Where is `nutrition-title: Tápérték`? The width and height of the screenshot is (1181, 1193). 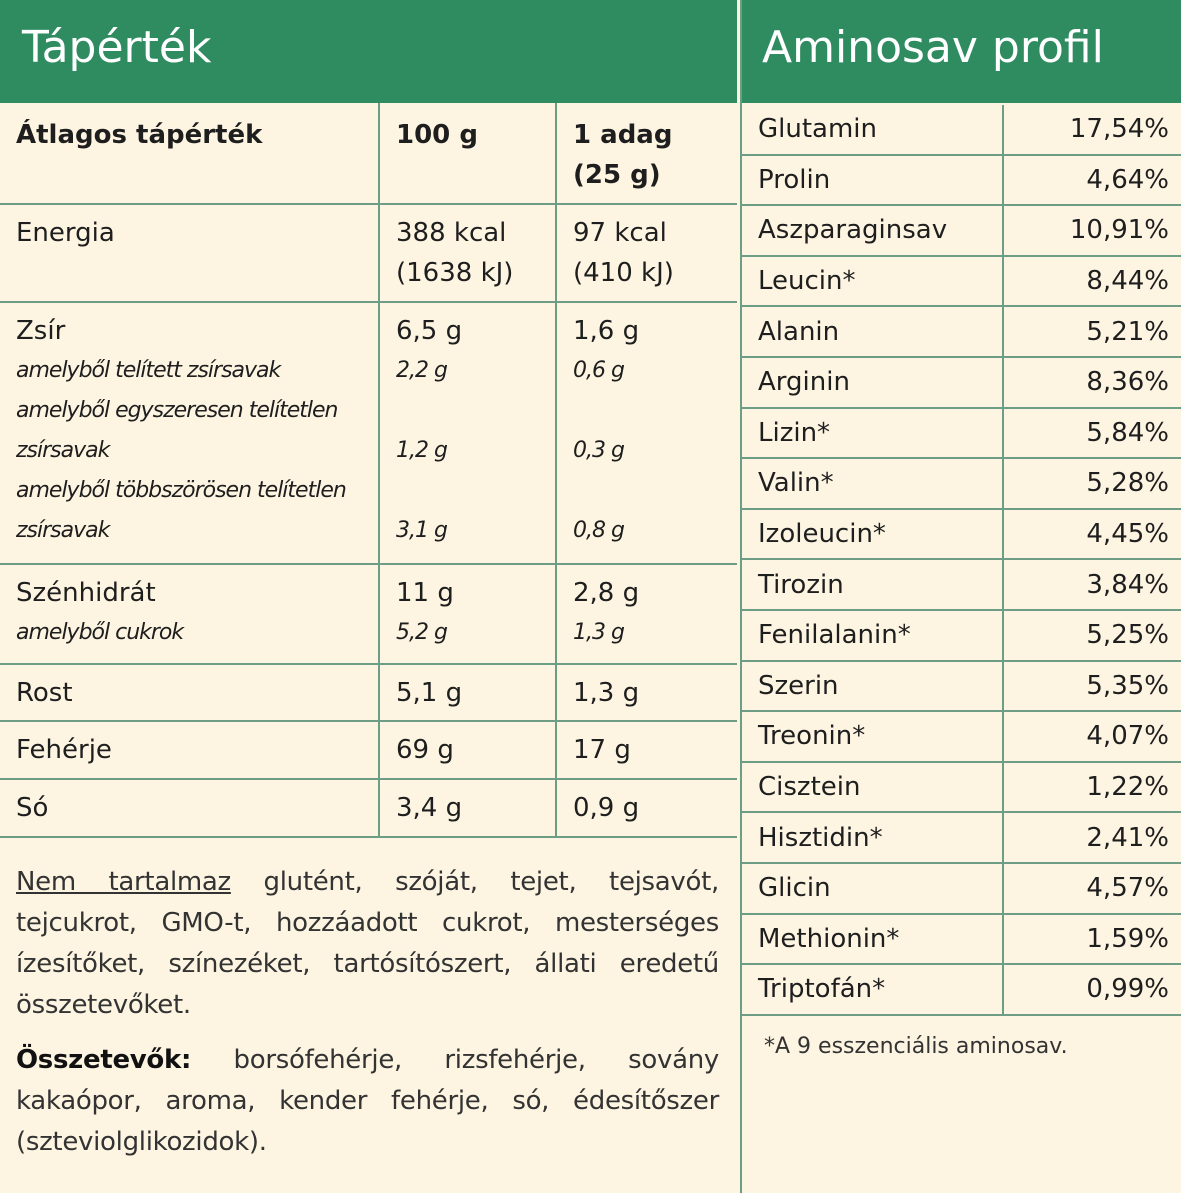
nutrition-title: Tápérték is located at coordinates (368, 51).